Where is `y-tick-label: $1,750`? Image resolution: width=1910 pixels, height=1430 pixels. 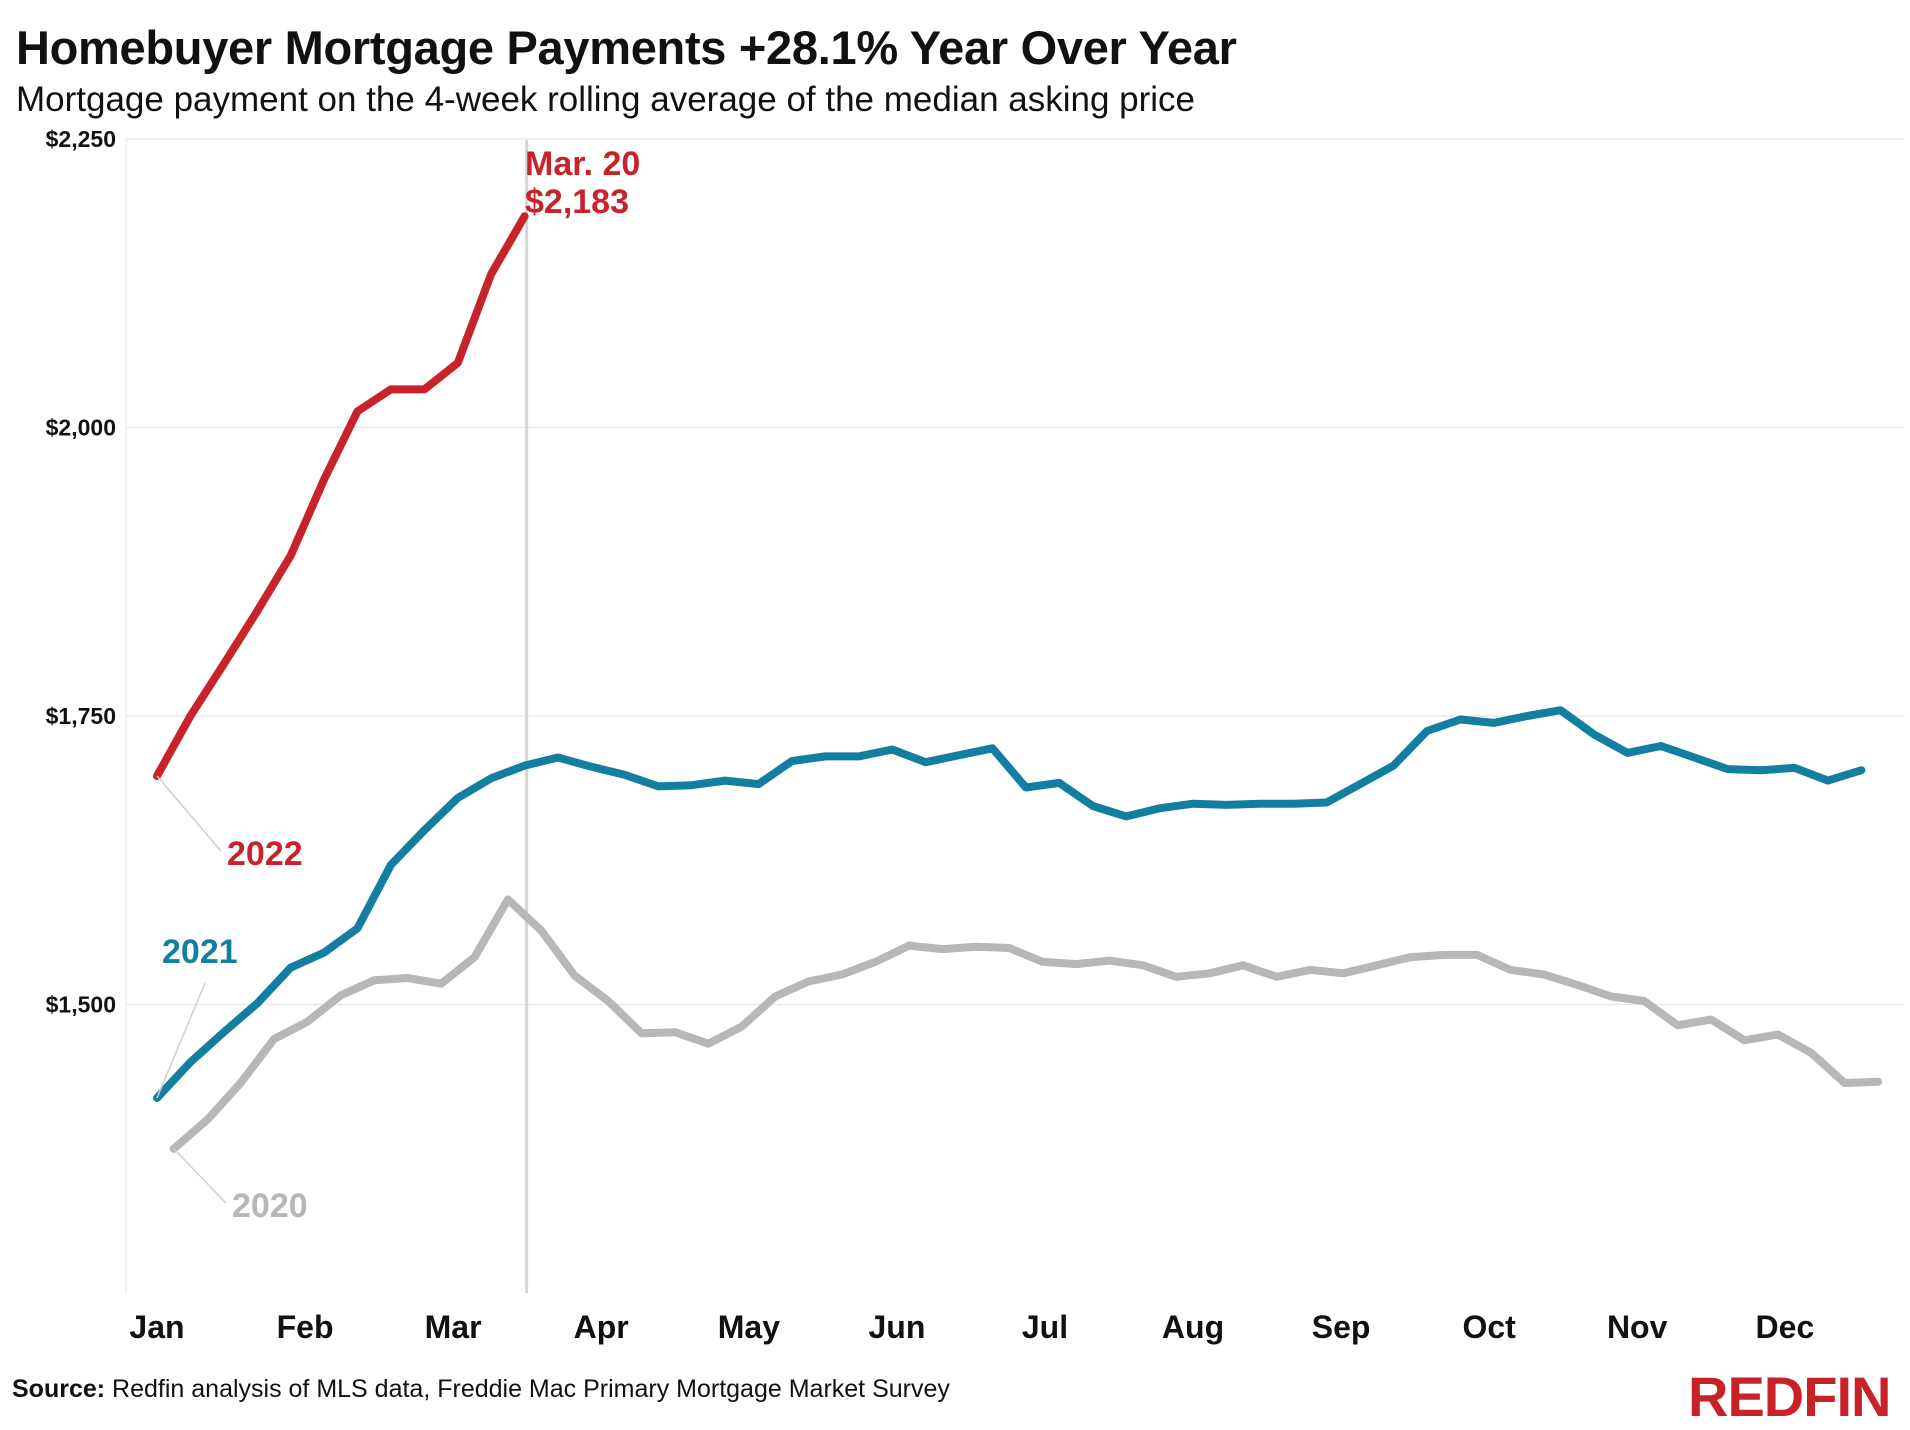
y-tick-label: $1,750 is located at coordinates (81, 716).